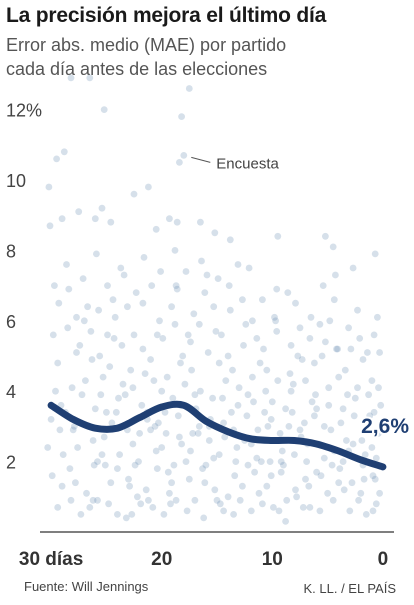  What do you see at coordinates (166, 15) in the screenshot?
I see `chart-title: La precisión mejora el último día` at bounding box center [166, 15].